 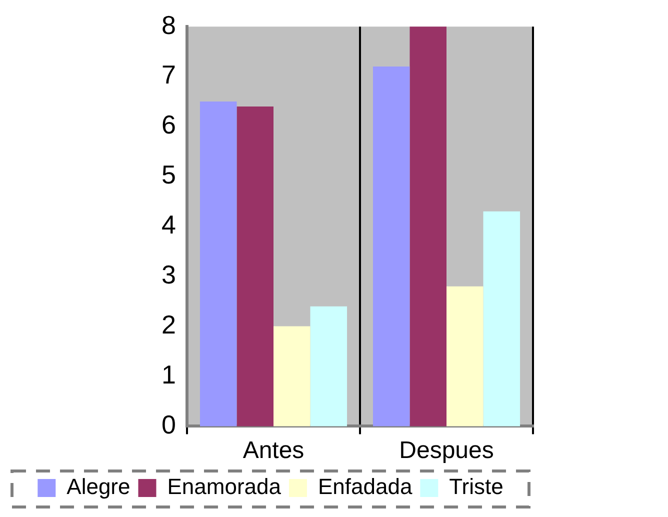 What do you see at coordinates (169, 374) in the screenshot?
I see `y-tick-label: 1` at bounding box center [169, 374].